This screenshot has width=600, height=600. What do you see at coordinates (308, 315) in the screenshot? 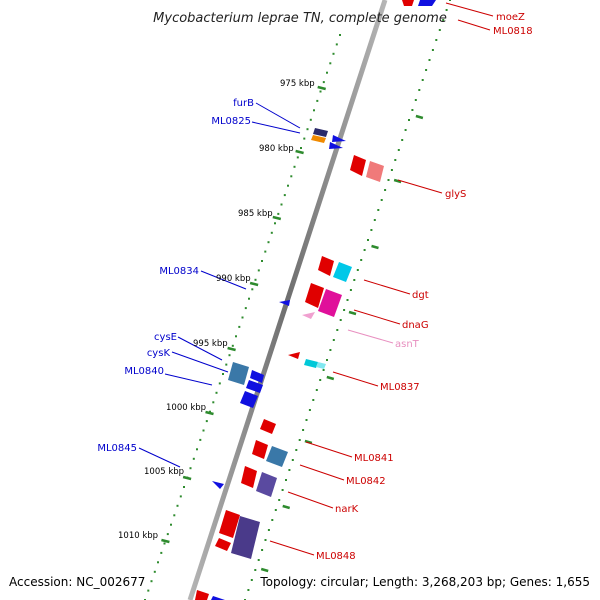
I see `gene-feature-asnt` at bounding box center [308, 315].